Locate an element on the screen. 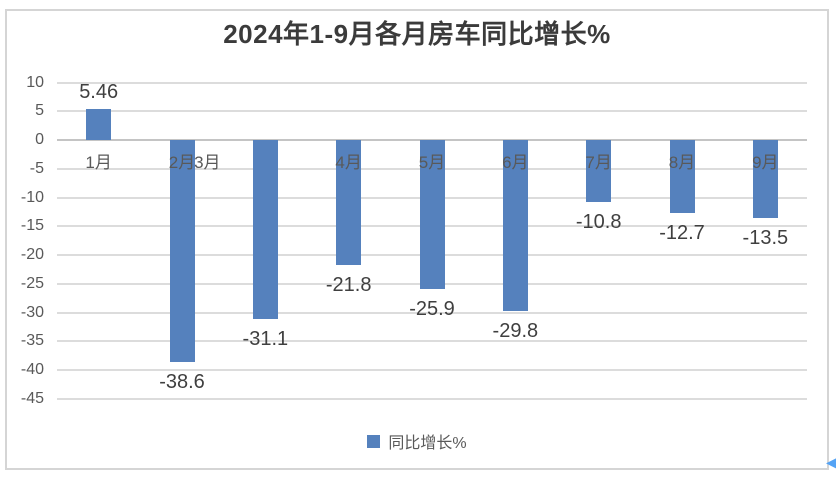  bar-data-label: -21.8 is located at coordinates (348, 285).